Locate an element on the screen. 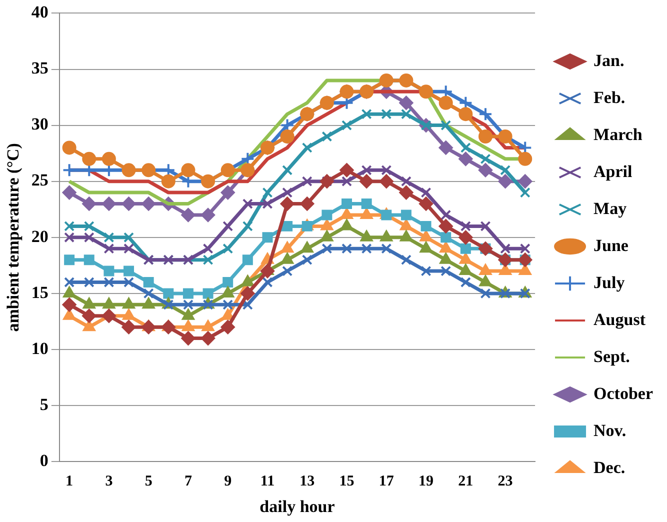 This screenshot has width=667, height=522. x-tick-label: 23 is located at coordinates (505, 481).